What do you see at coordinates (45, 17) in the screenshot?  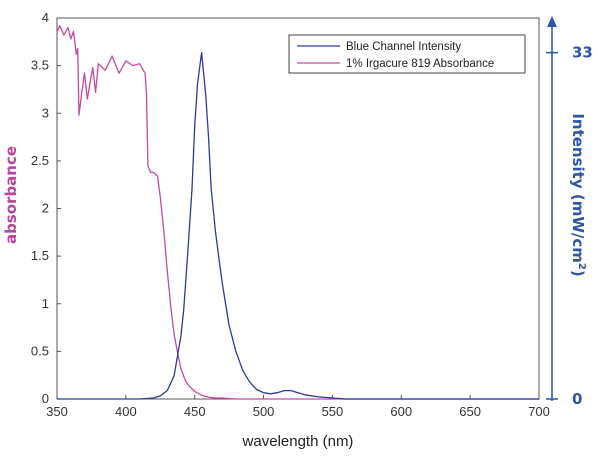 I see `y-left-tick-label: 4` at bounding box center [45, 17].